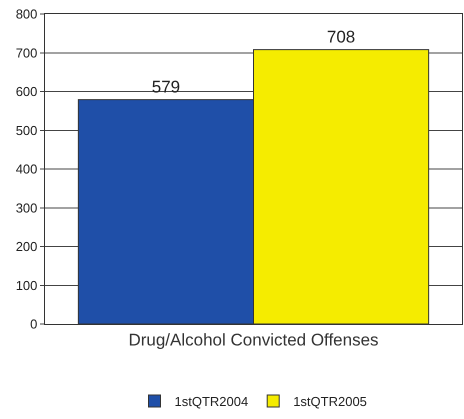 The width and height of the screenshot is (464, 419). Describe the element at coordinates (330, 402) in the screenshot. I see `legend-label: 1stQTR2005` at that location.